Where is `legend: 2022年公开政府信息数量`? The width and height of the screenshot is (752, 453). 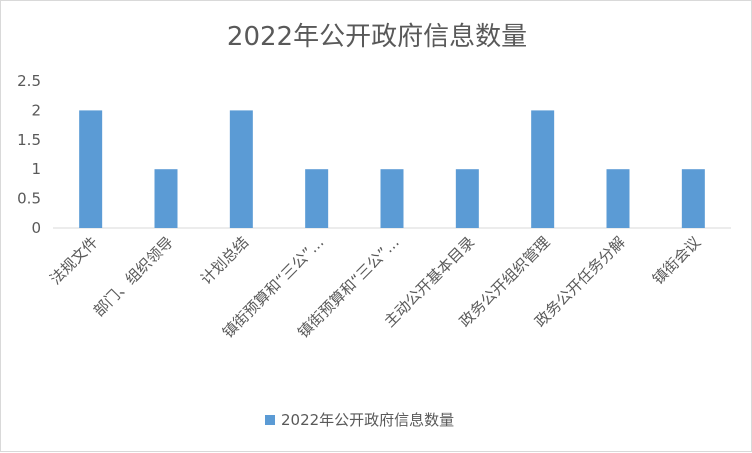
legend: 2022年公开政府信息数量 is located at coordinates (359, 420).